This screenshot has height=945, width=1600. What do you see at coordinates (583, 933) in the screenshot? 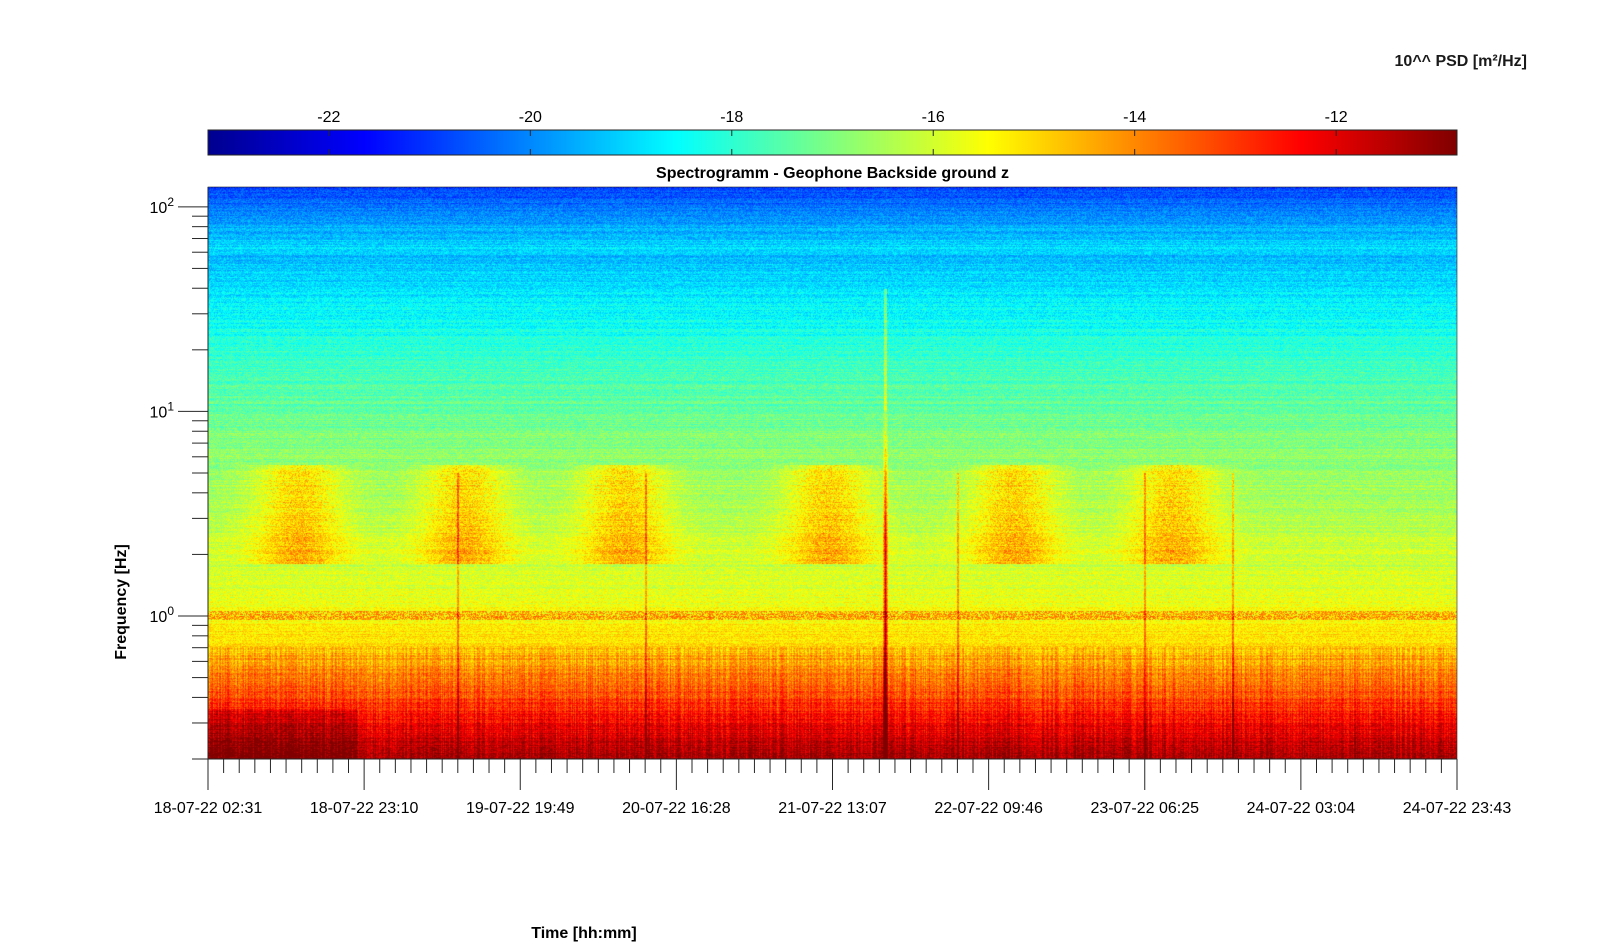
I see `x-axis-label: Time [hh:mm]` at bounding box center [583, 933].